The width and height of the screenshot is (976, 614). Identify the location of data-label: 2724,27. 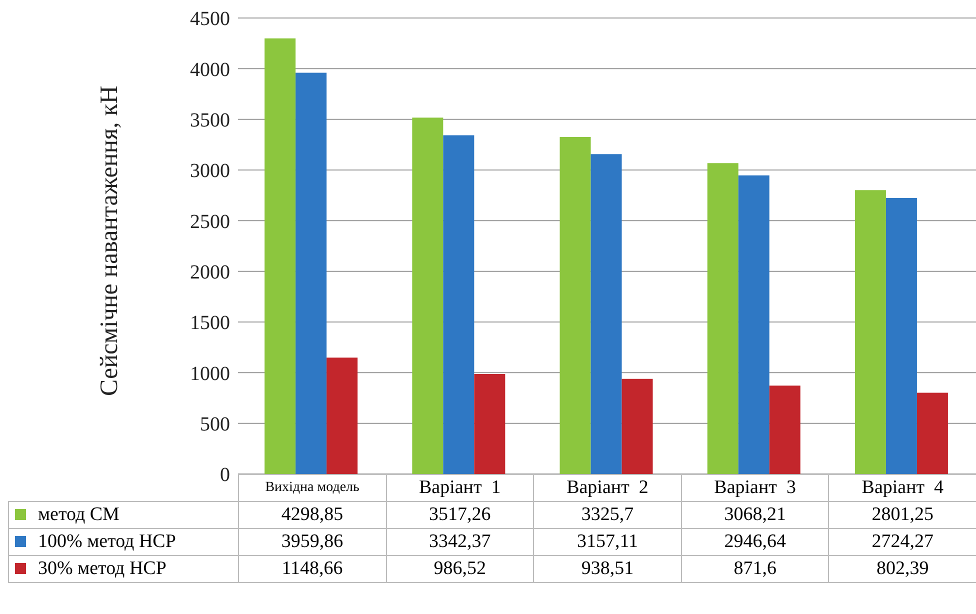
(902, 542).